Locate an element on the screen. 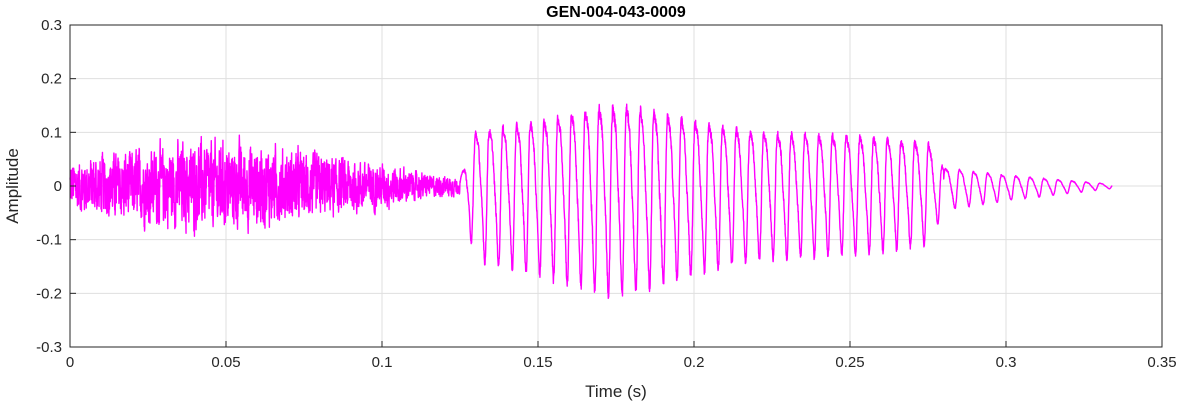 This screenshot has width=1182, height=404. x-tick-label: 0.15 is located at coordinates (537, 362).